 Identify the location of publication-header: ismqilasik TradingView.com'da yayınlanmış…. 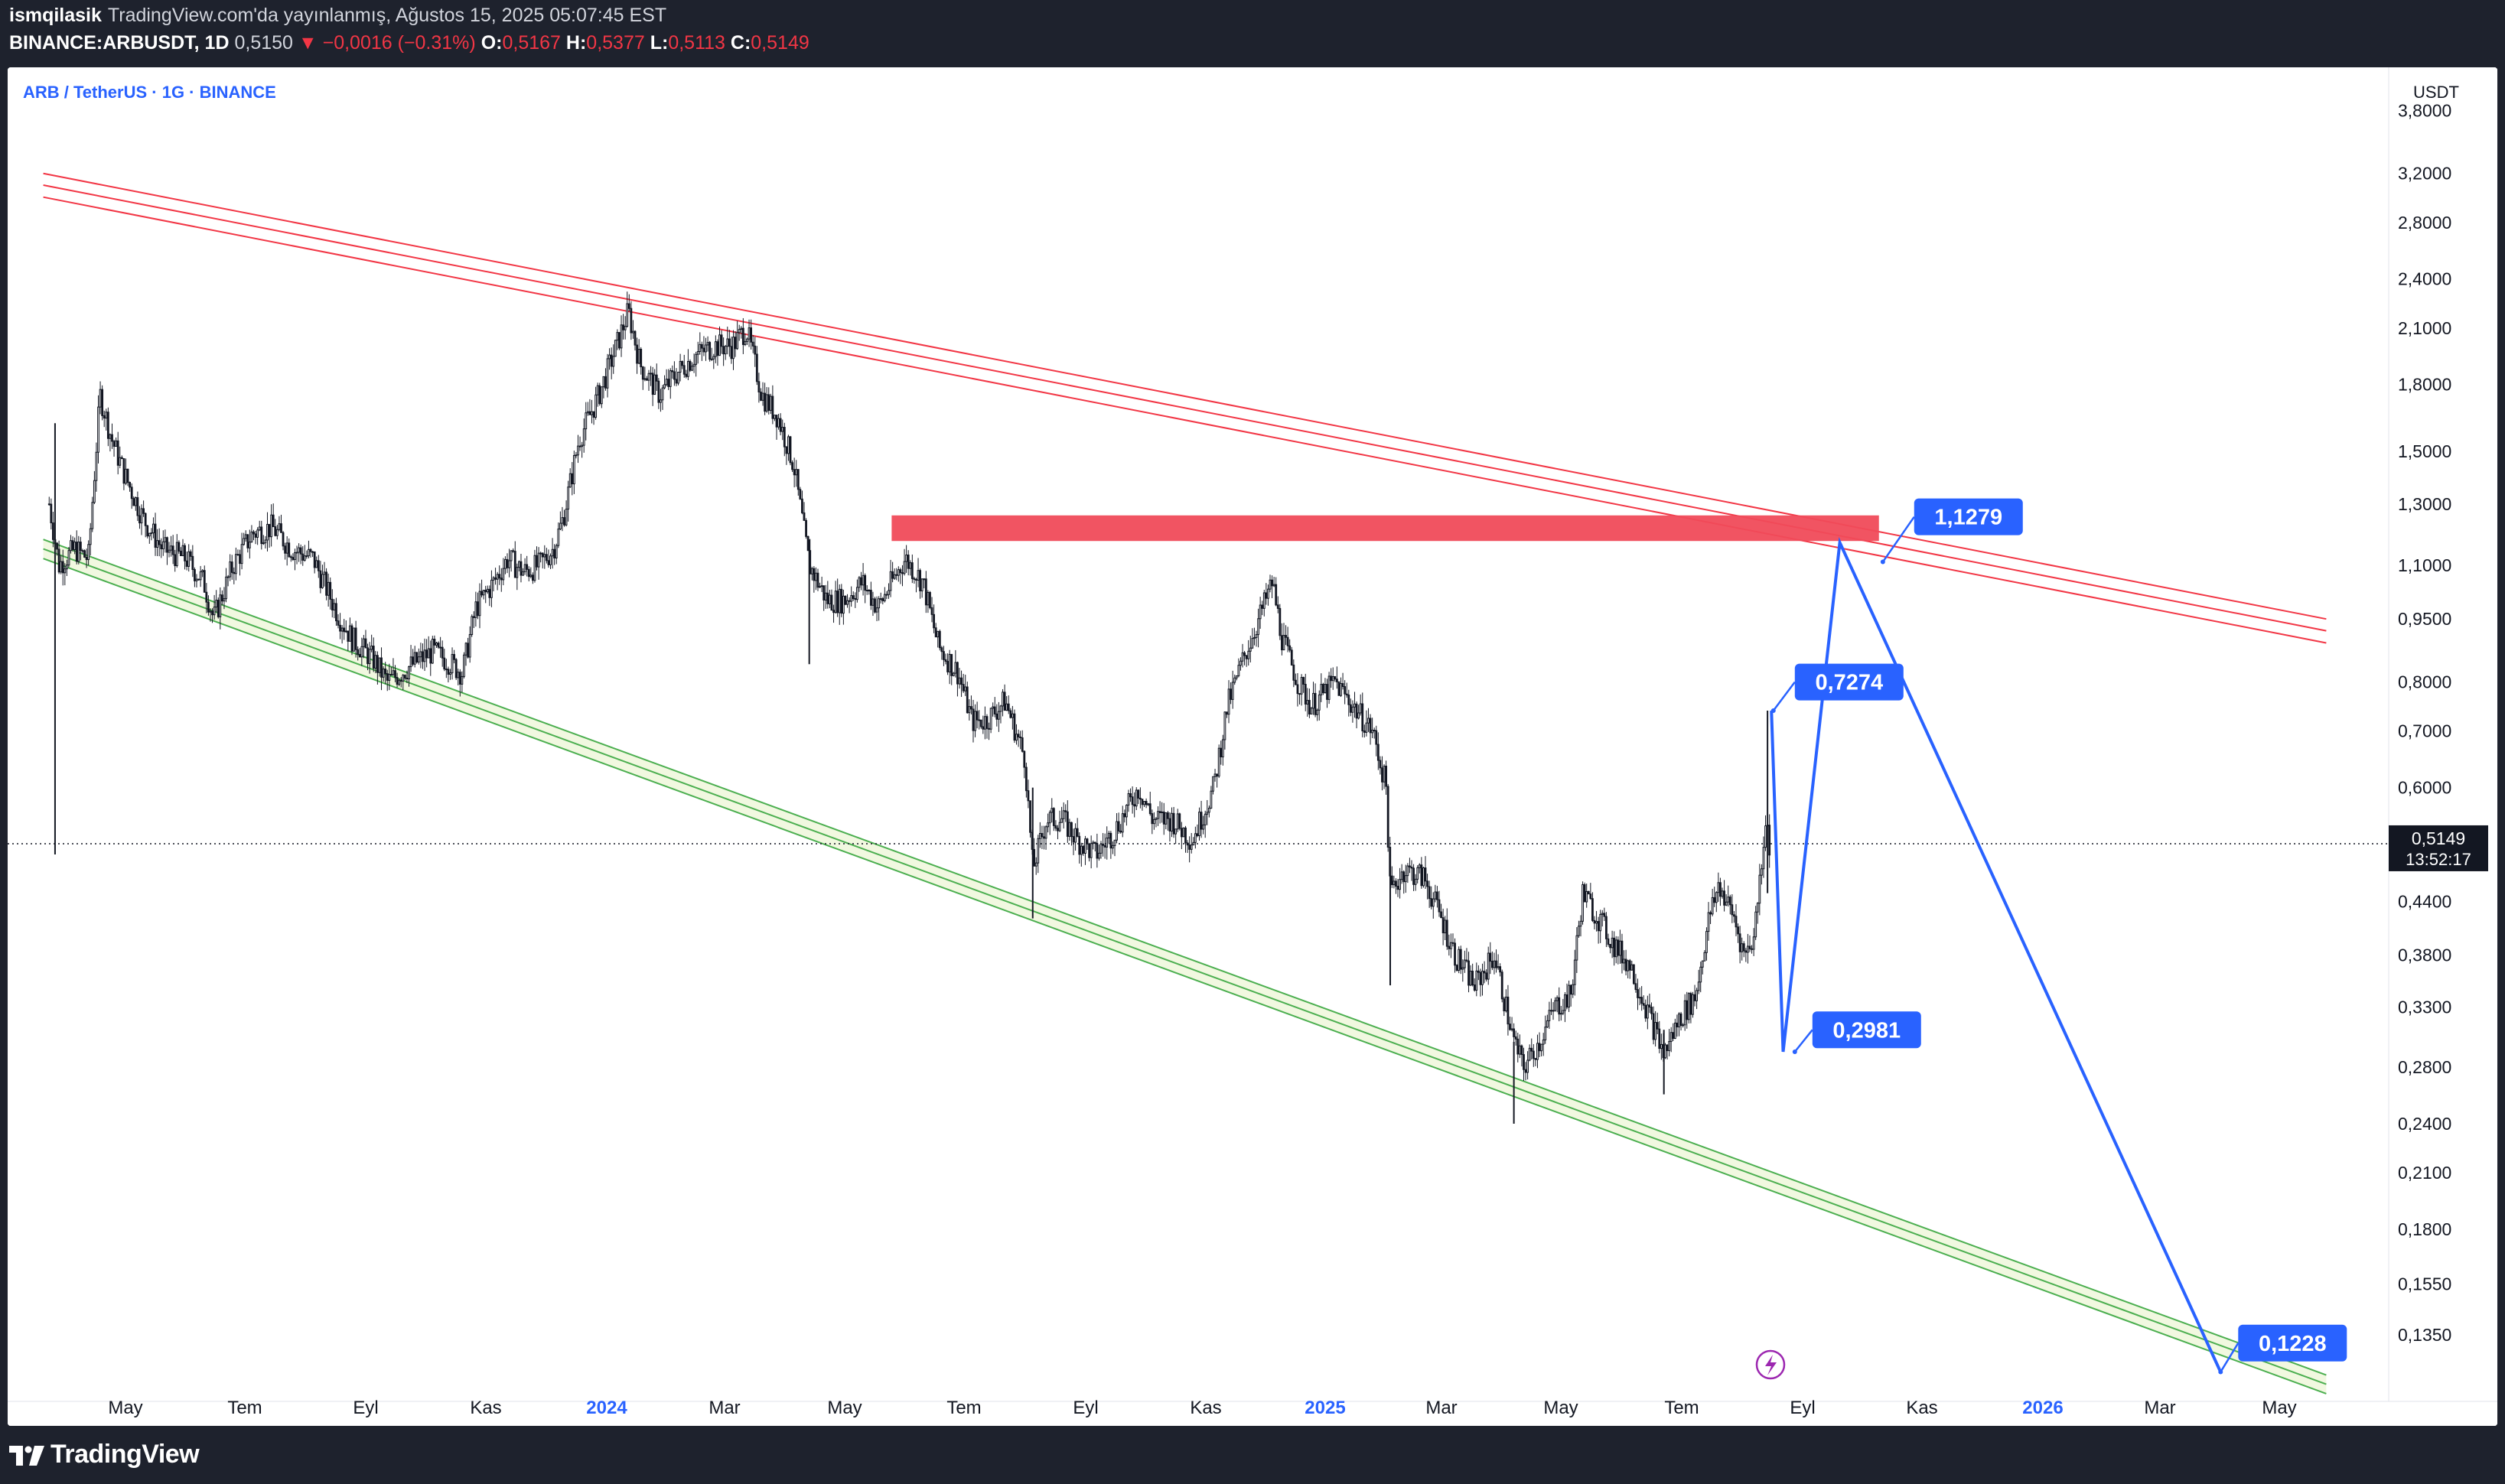
(1252, 33).